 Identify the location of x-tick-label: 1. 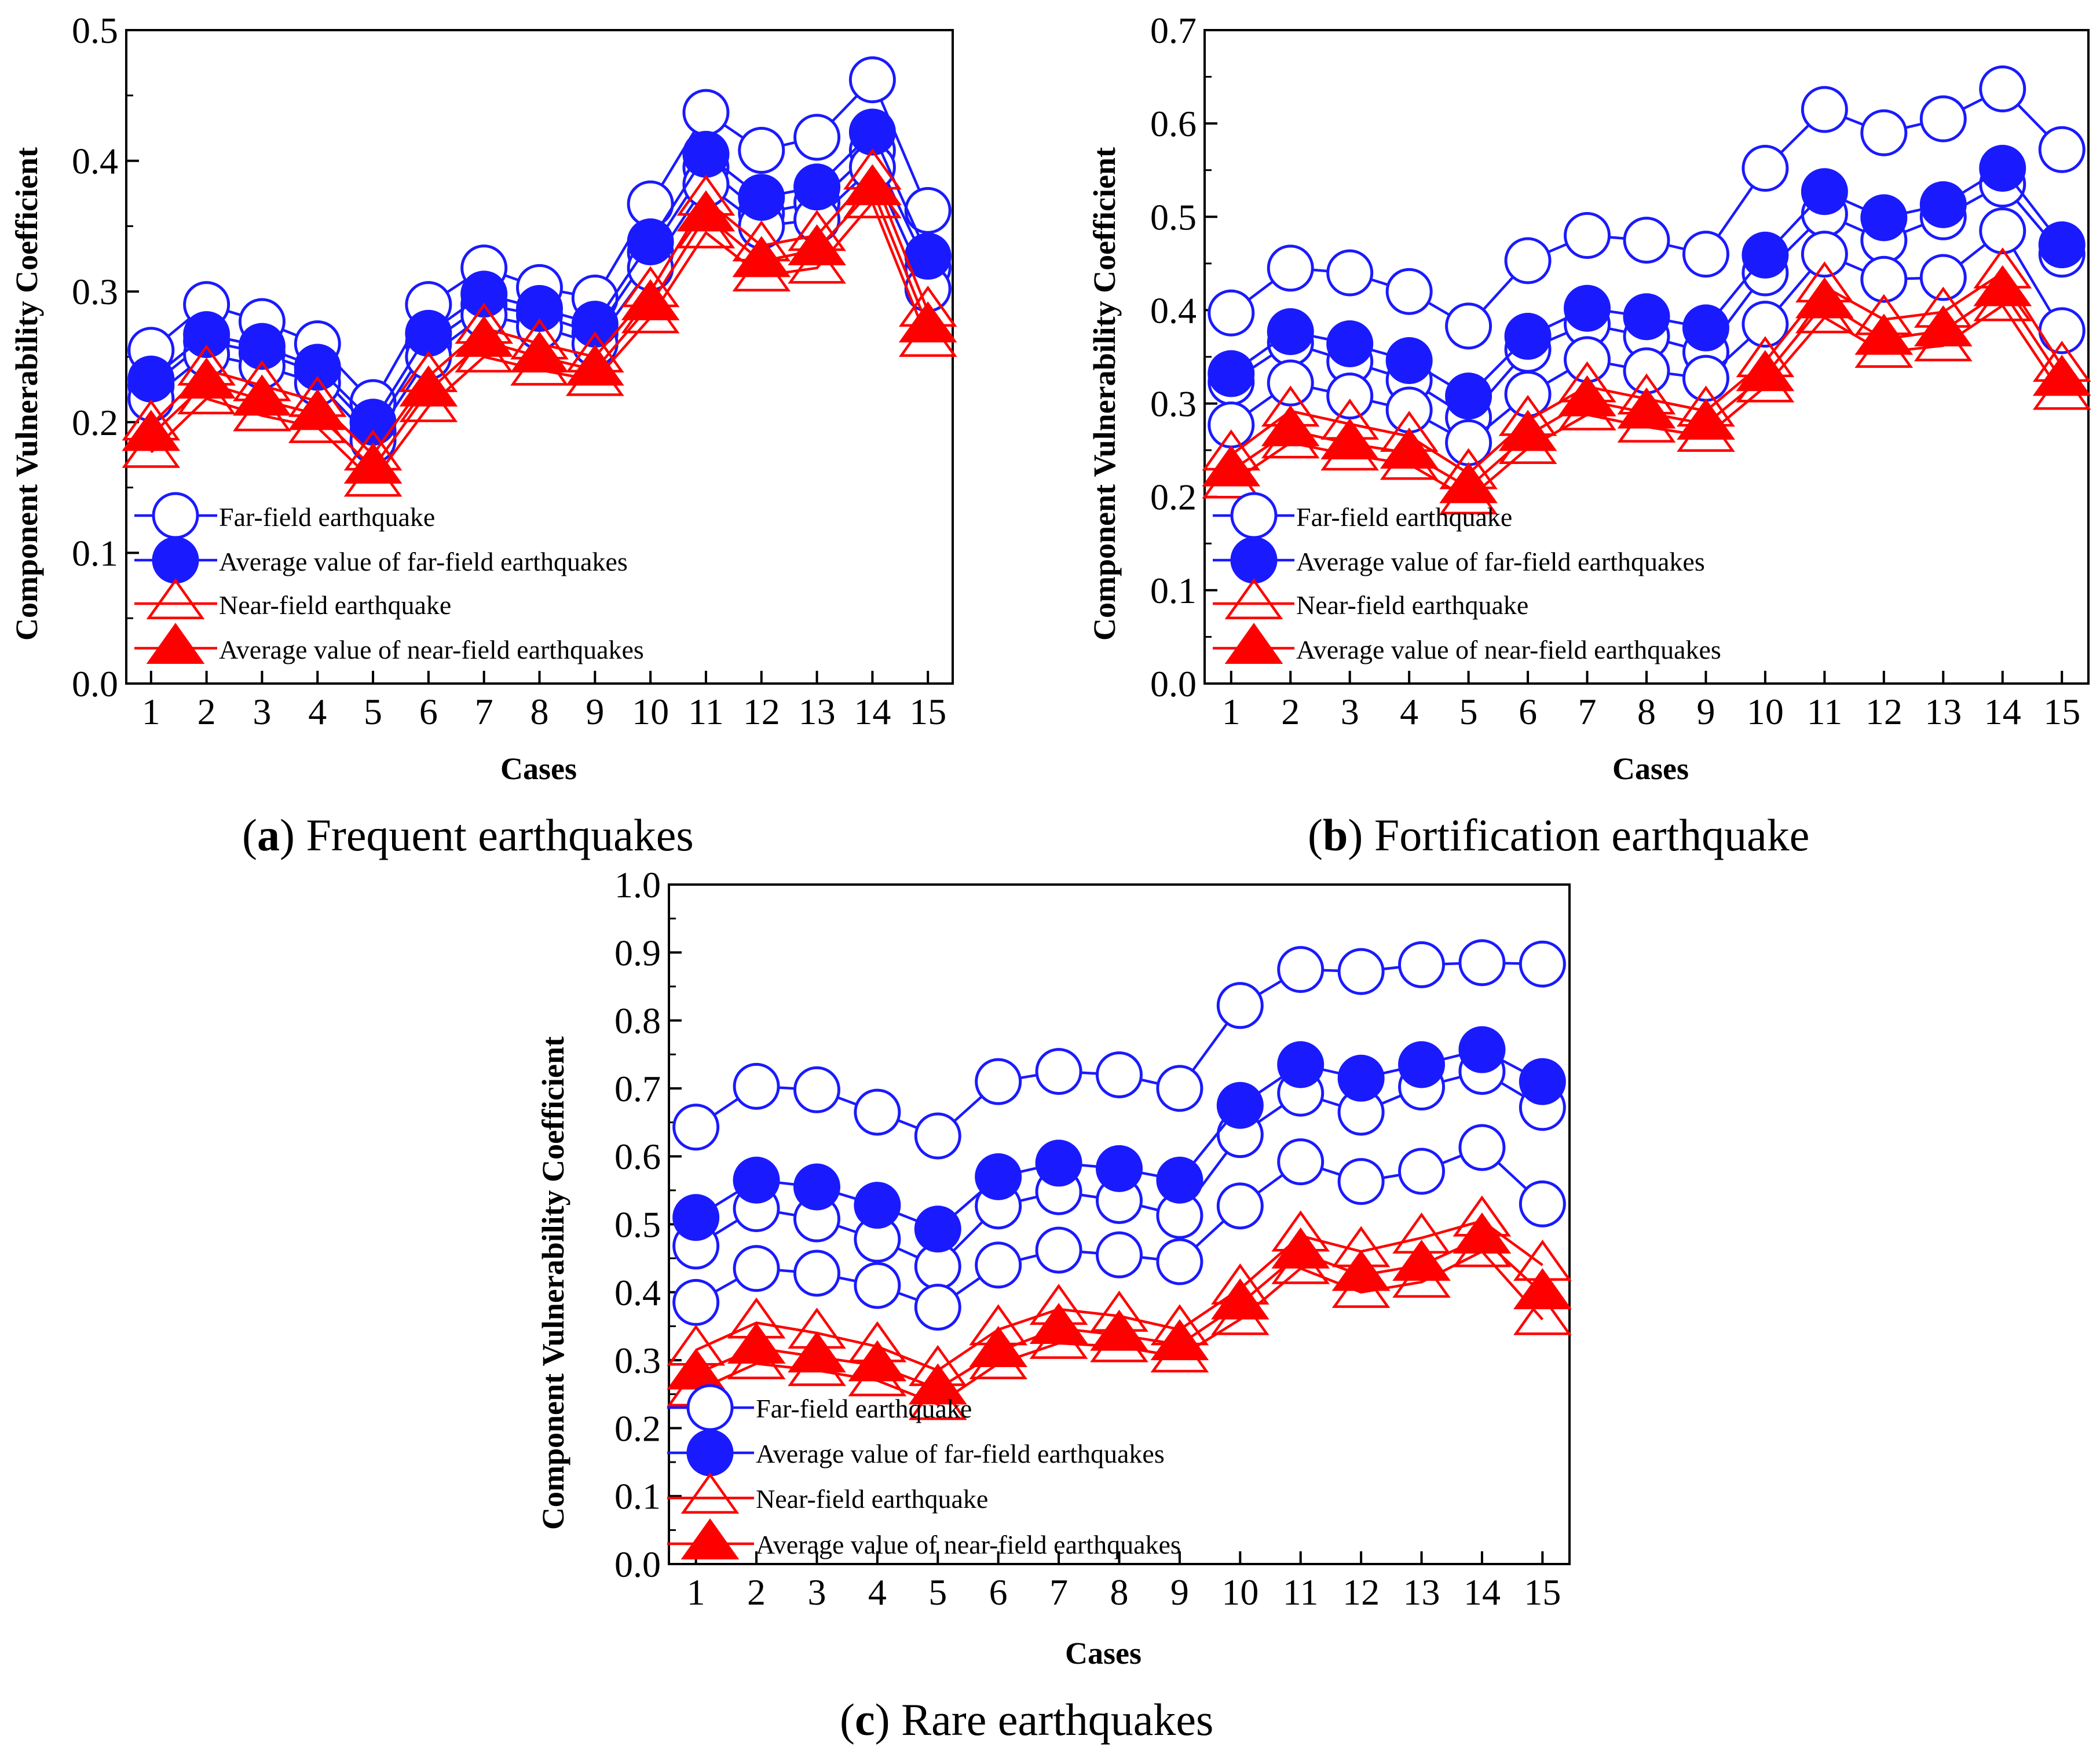
(151, 712).